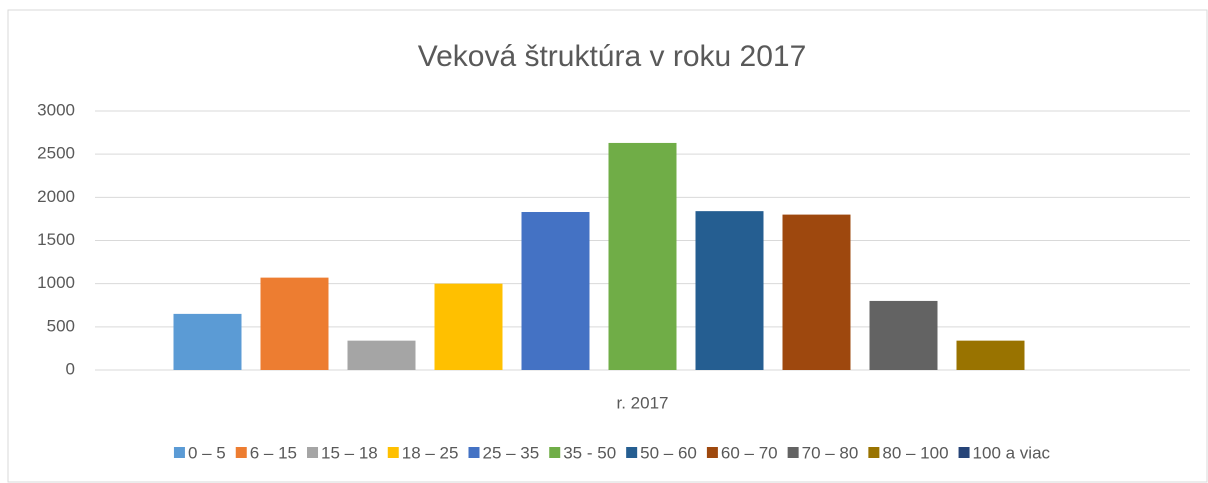 This screenshot has width=1208, height=483. I want to click on y-tick-label: 2500, so click(56, 153).